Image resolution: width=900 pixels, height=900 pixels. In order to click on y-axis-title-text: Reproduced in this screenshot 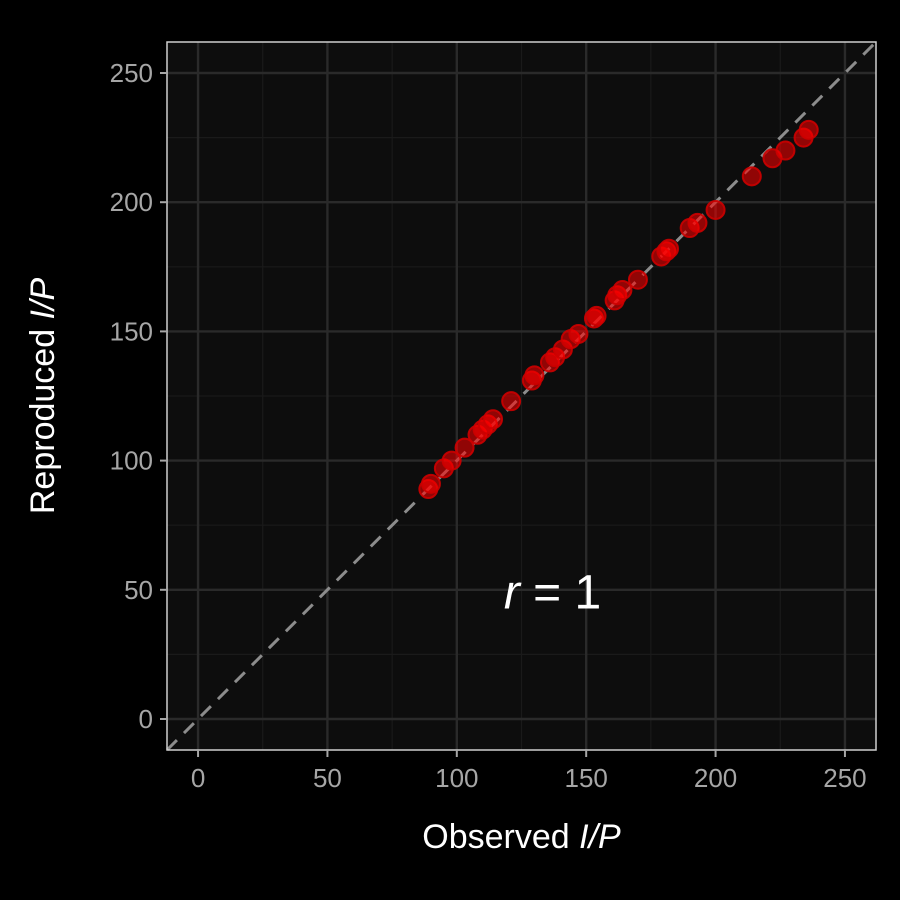, I will do `click(43, 416)`.